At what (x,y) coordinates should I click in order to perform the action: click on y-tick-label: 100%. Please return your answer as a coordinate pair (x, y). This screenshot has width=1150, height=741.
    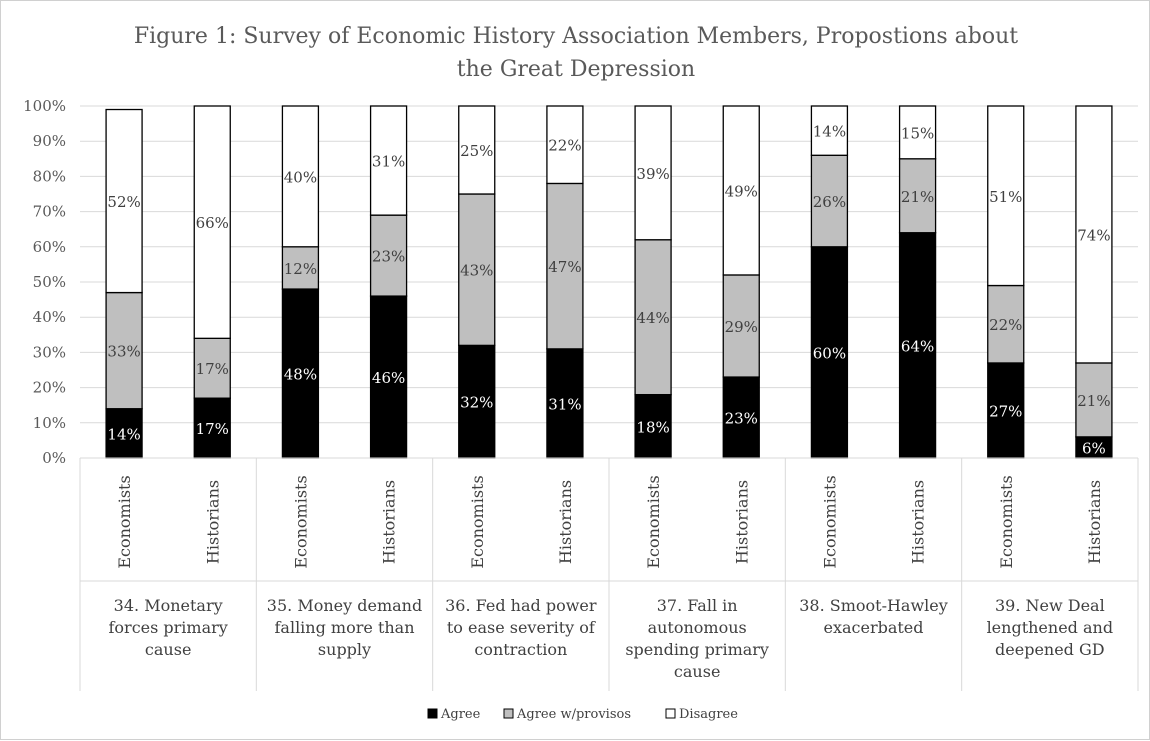
    Looking at the image, I should click on (44, 106).